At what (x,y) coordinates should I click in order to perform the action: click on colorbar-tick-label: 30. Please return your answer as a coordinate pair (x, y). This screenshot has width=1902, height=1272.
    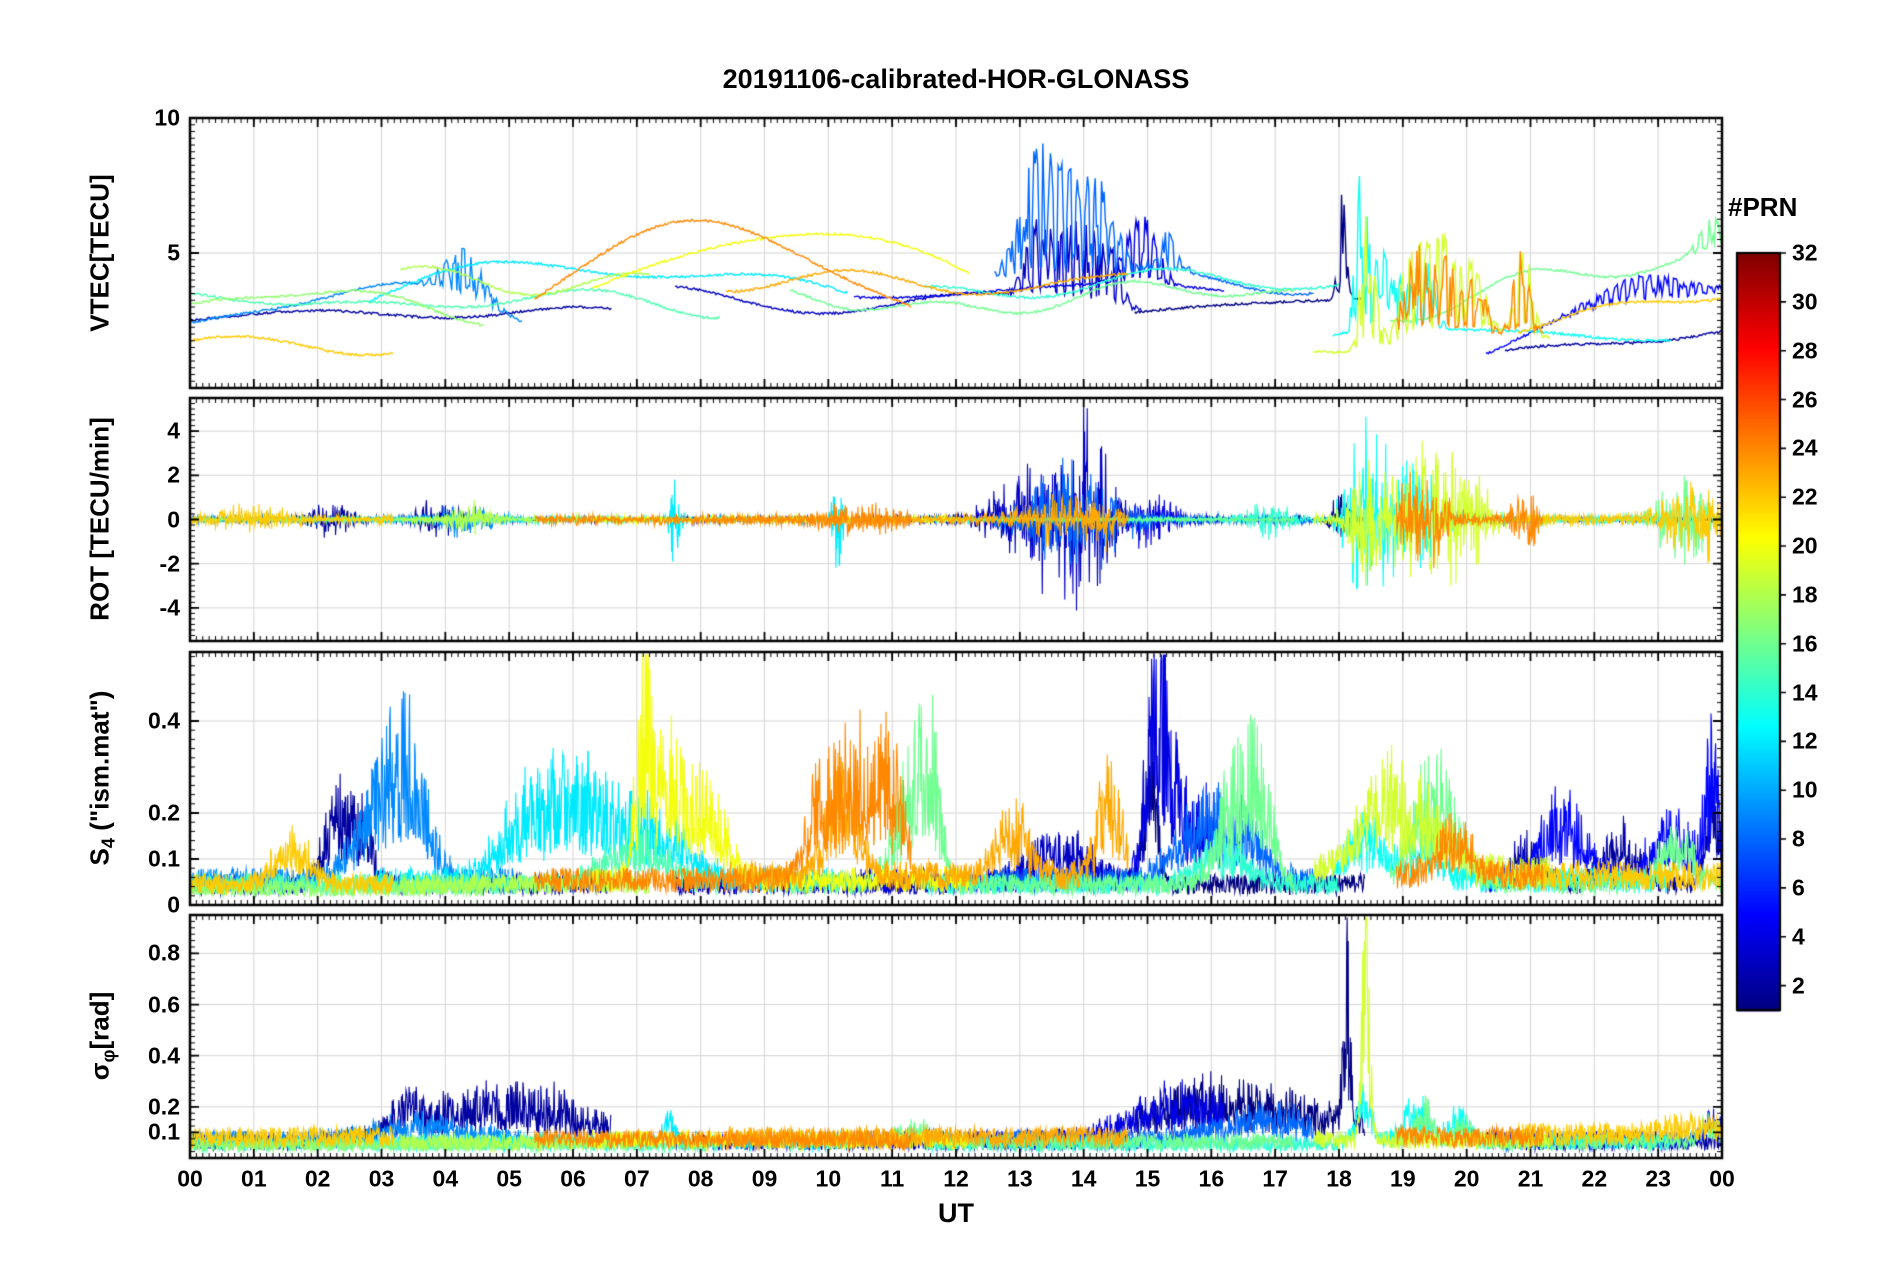
    Looking at the image, I should click on (1805, 301).